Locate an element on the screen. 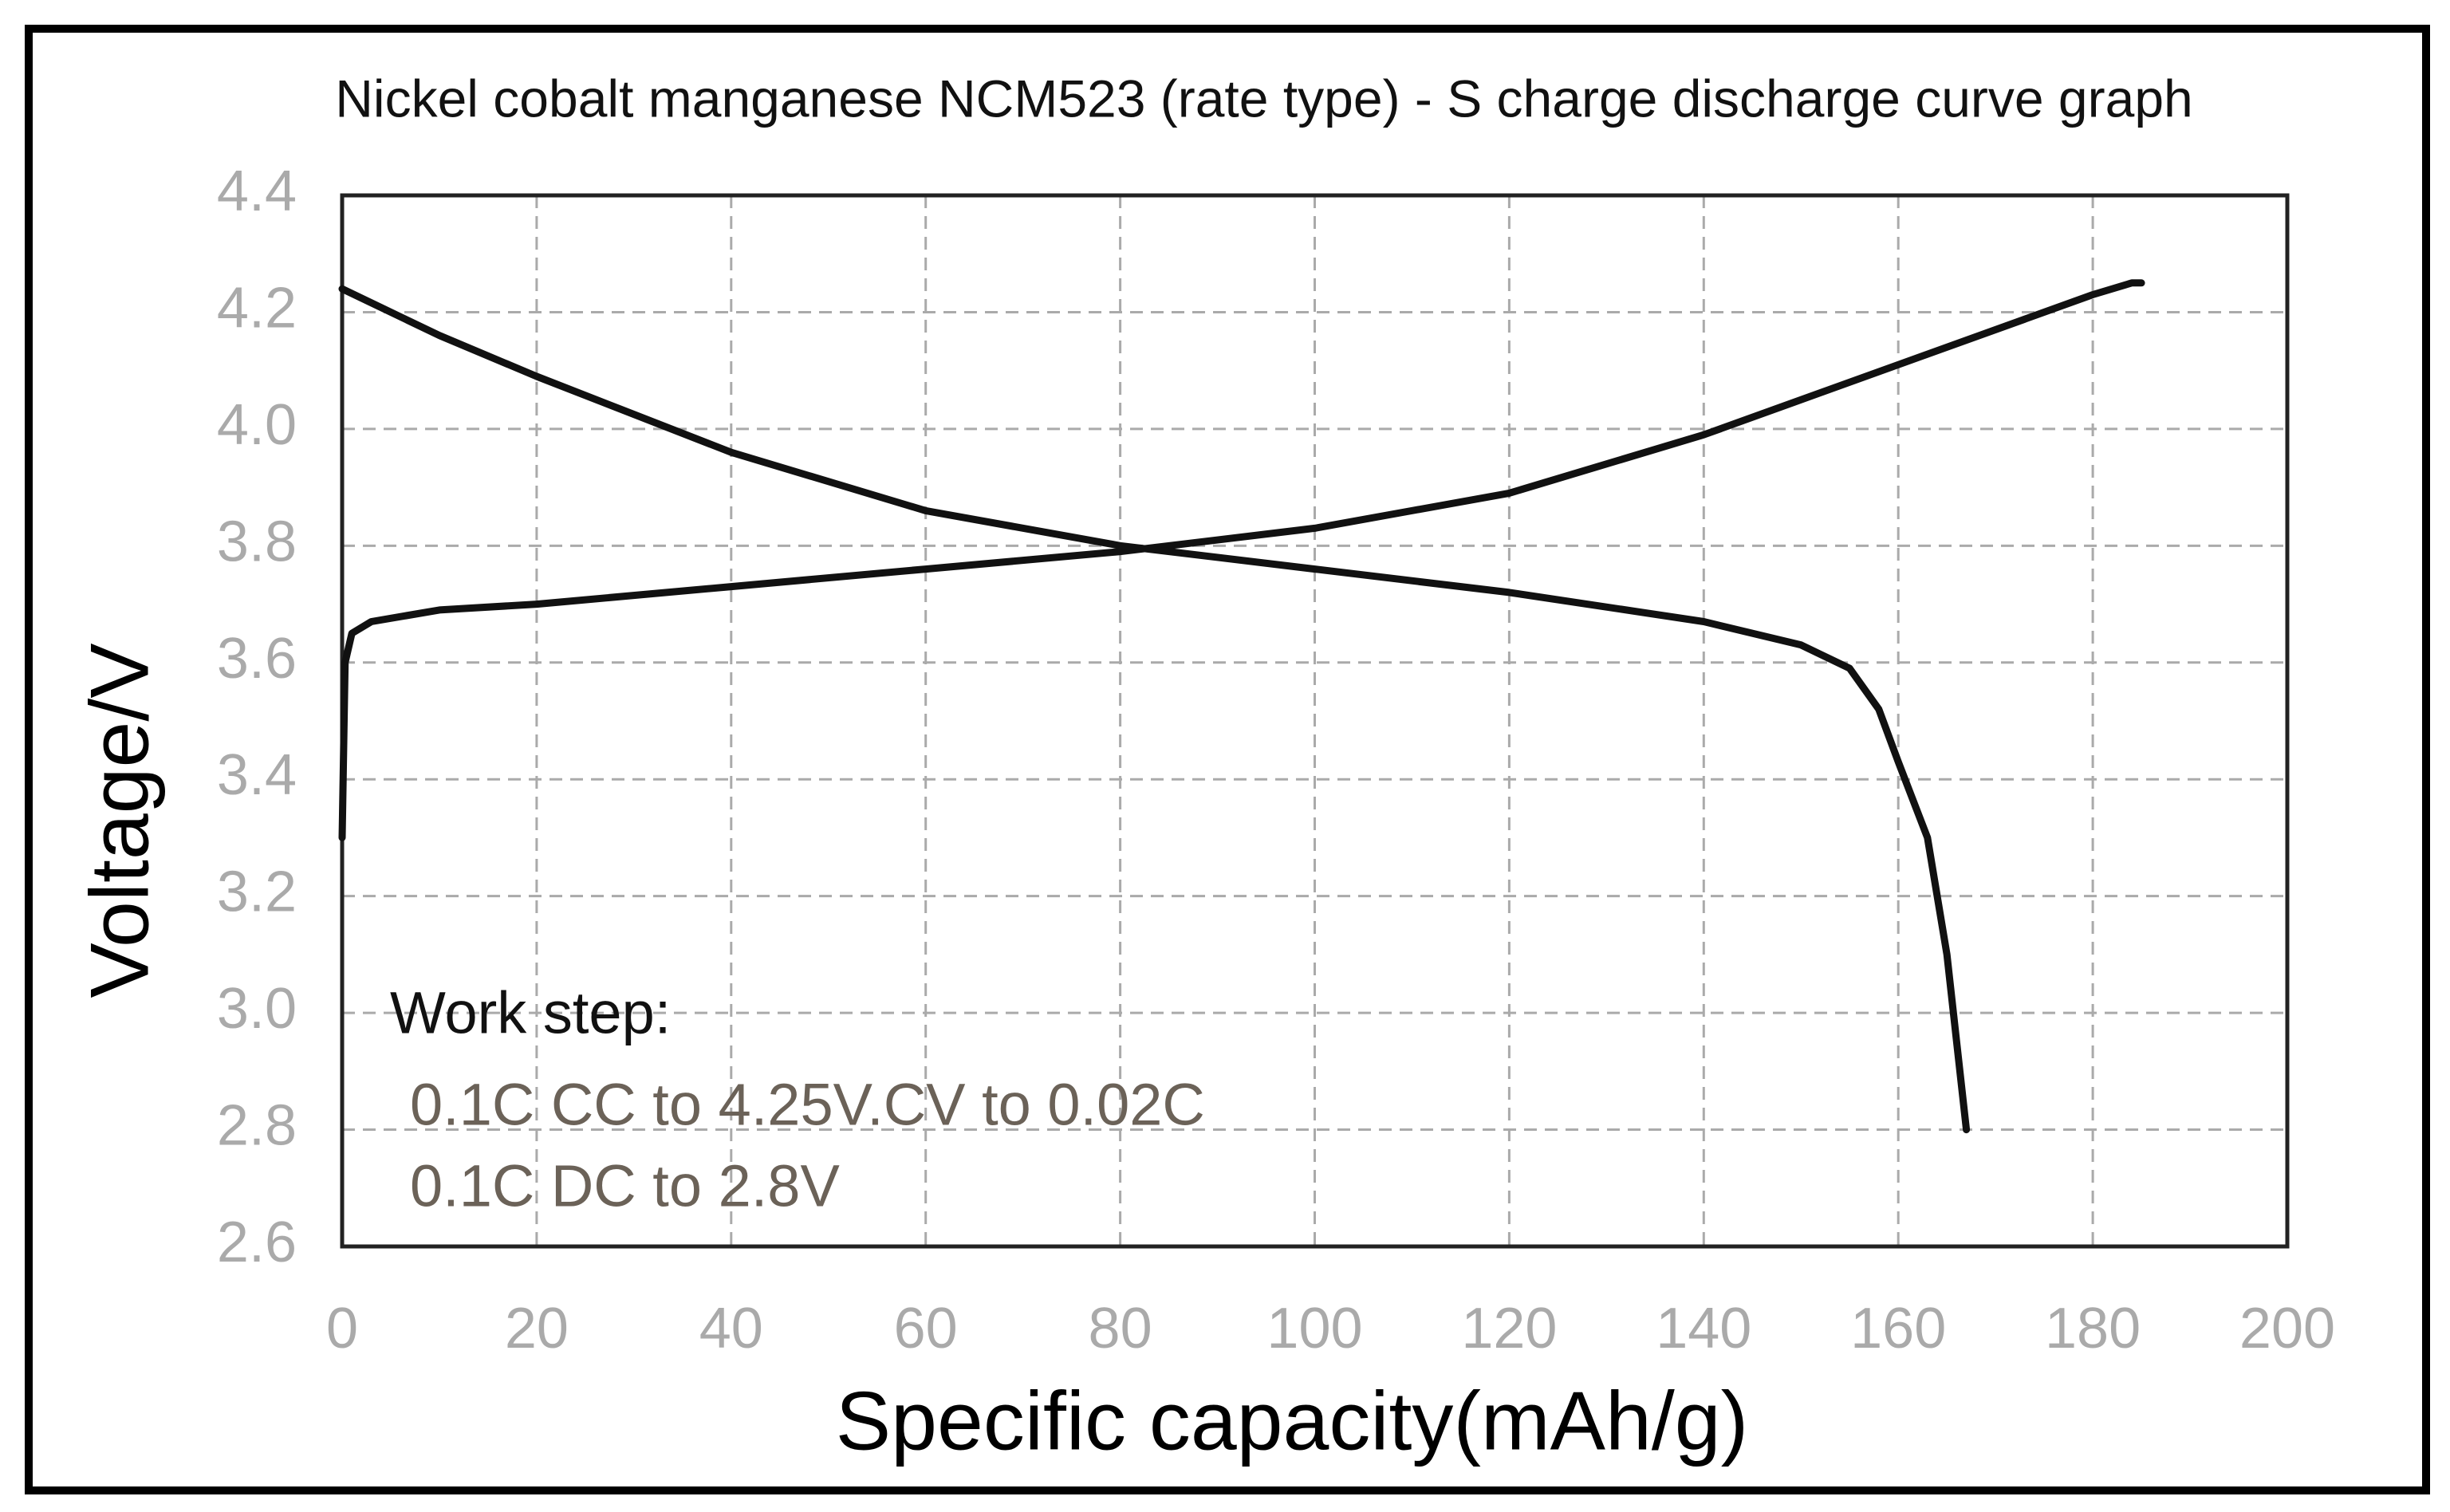 The width and height of the screenshot is (2450, 1512). annotation: 0.1C CC to 4.25V.CV to 0.02C is located at coordinates (807, 1105).